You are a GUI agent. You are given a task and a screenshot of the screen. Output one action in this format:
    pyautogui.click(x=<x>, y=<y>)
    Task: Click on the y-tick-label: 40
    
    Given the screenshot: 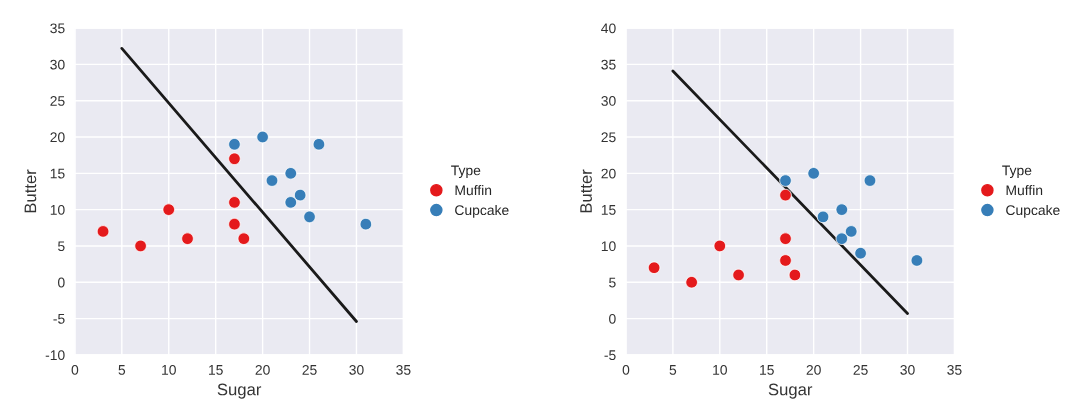 What is the action you would take?
    pyautogui.click(x=608, y=28)
    